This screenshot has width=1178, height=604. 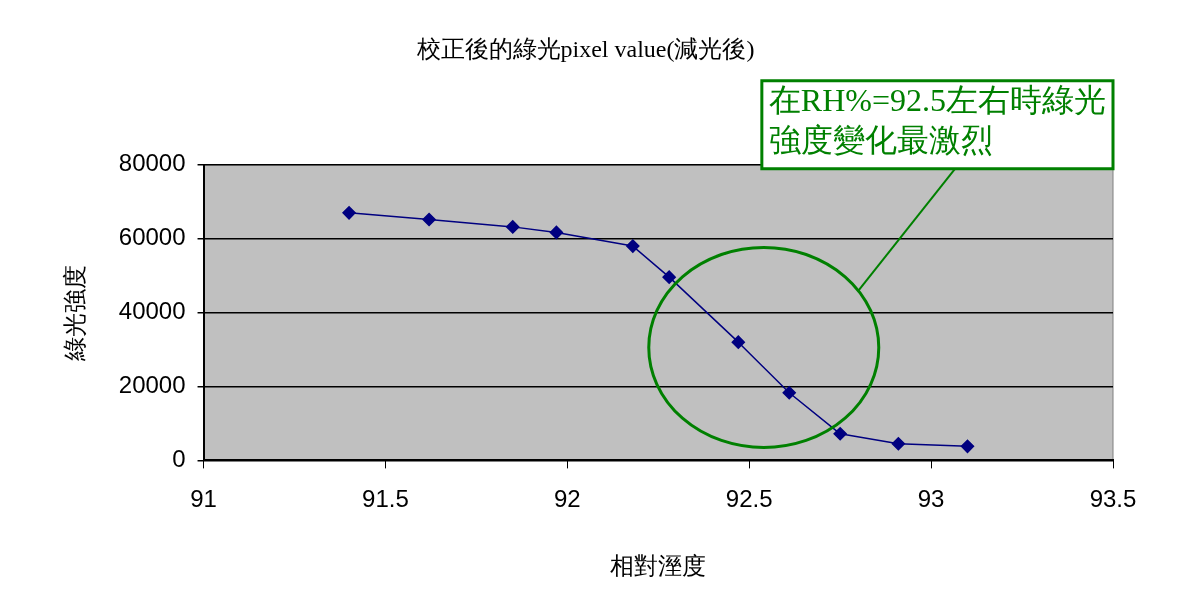 What do you see at coordinates (152, 385) in the screenshot?
I see `y-tick-label: 20000` at bounding box center [152, 385].